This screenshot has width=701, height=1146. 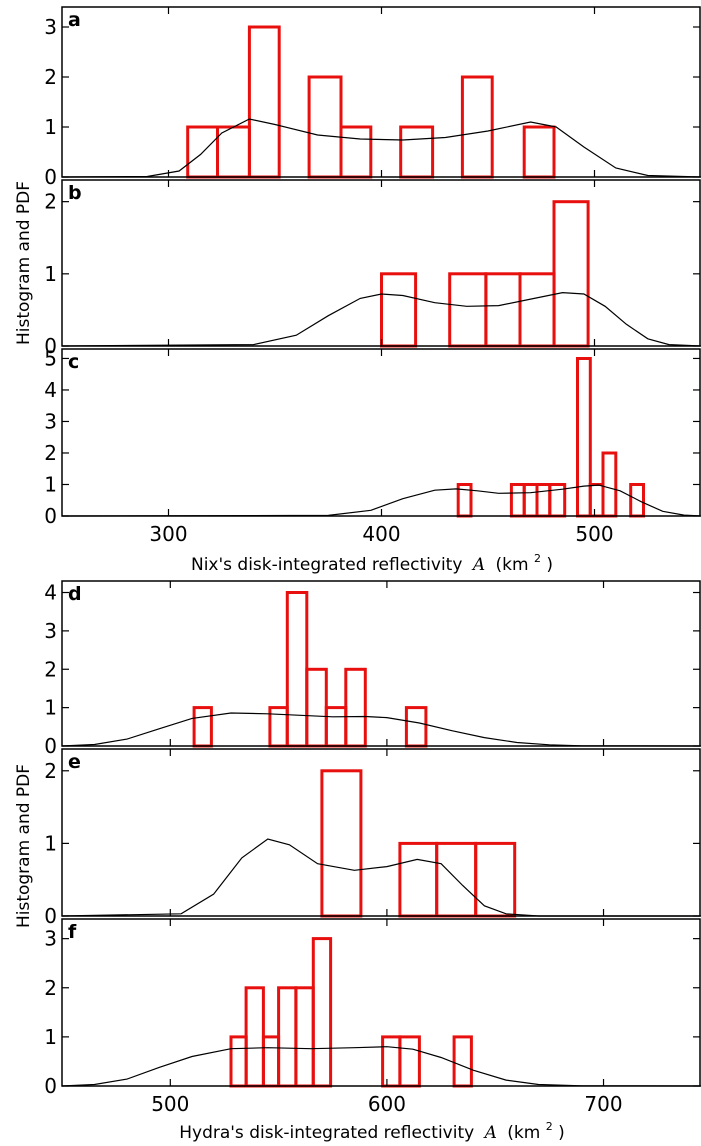 What do you see at coordinates (50, 916) in the screenshot?
I see `ytick-label-e-0: 0` at bounding box center [50, 916].